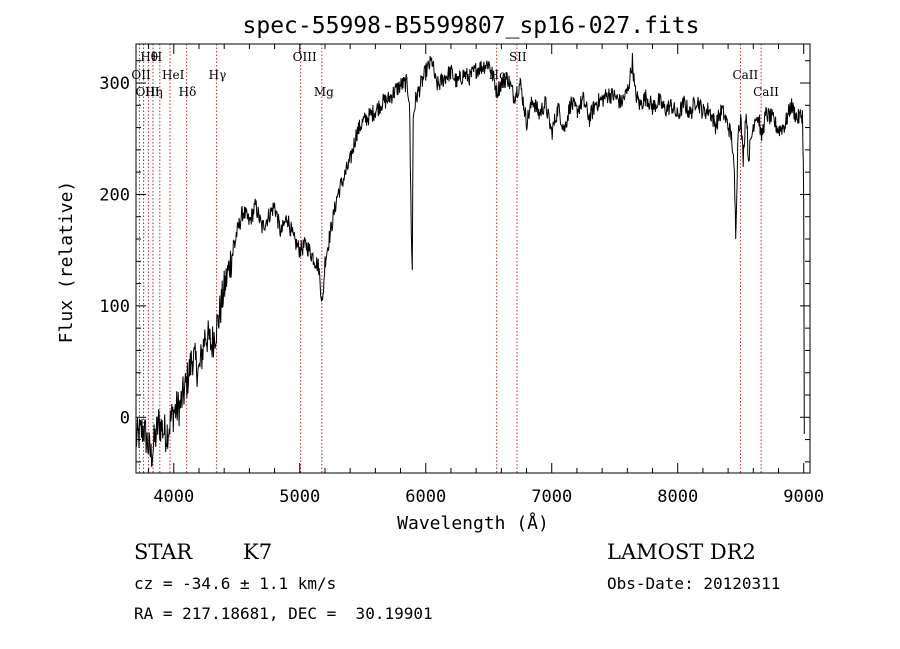  Describe the element at coordinates (324, 92) in the screenshot. I see `line-label-9: Mg` at that location.